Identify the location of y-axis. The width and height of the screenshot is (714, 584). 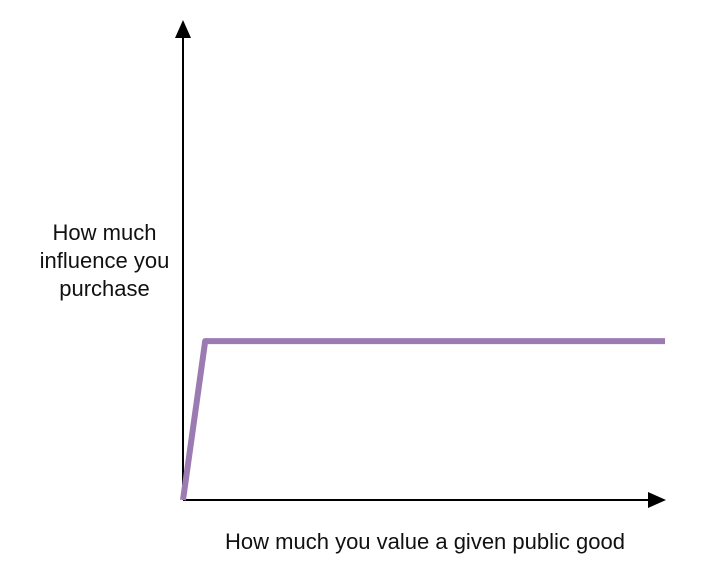
(183, 260).